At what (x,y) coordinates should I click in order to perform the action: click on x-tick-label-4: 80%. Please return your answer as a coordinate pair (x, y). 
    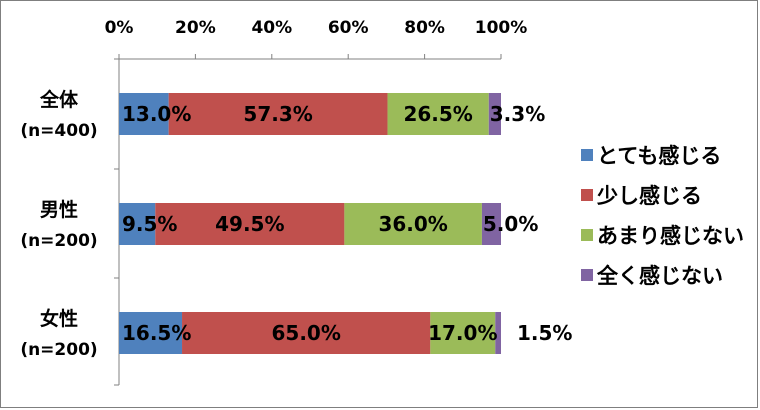
    Looking at the image, I should click on (424, 28).